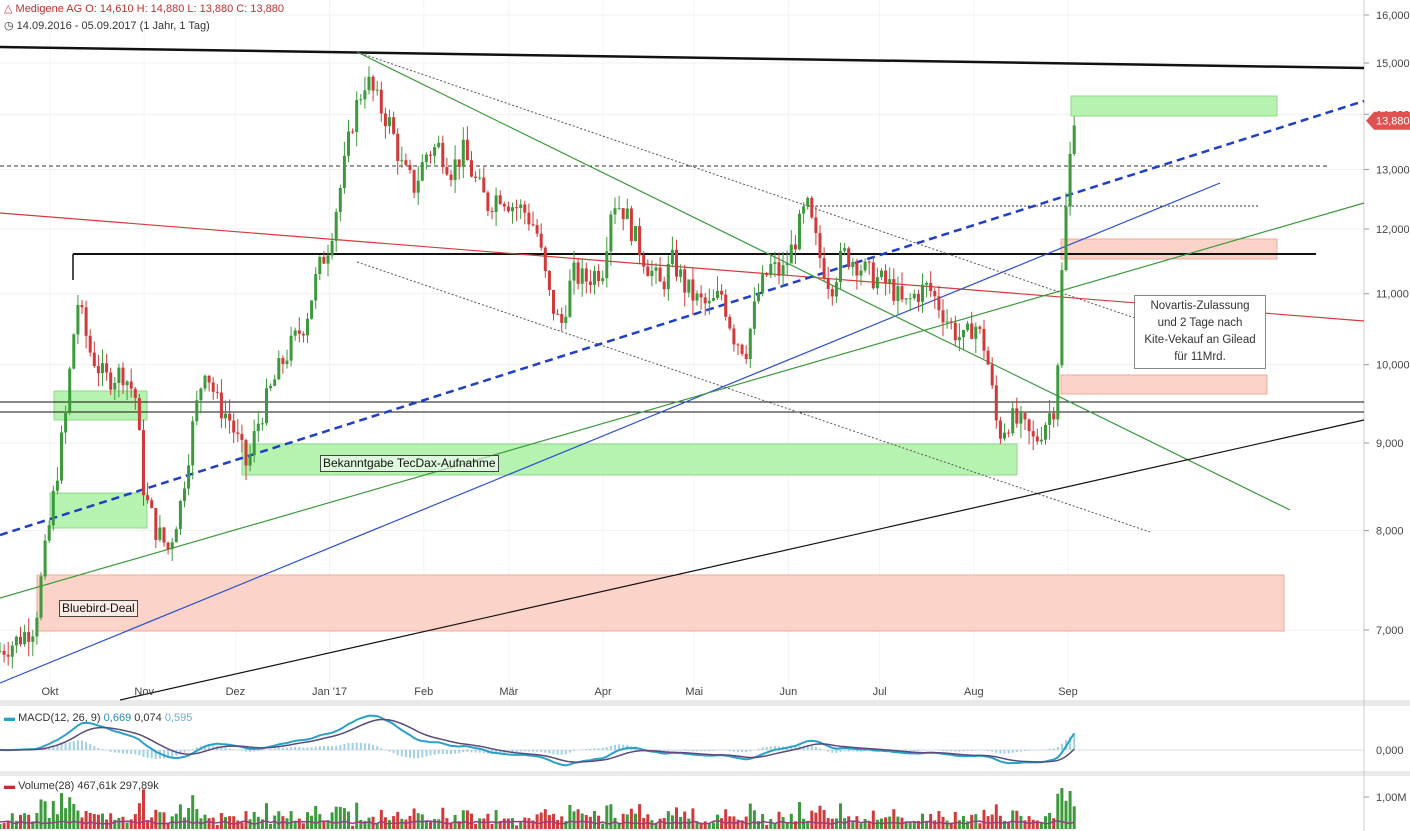 This screenshot has height=831, width=1410. What do you see at coordinates (100, 405) in the screenshot?
I see `green-zone` at bounding box center [100, 405].